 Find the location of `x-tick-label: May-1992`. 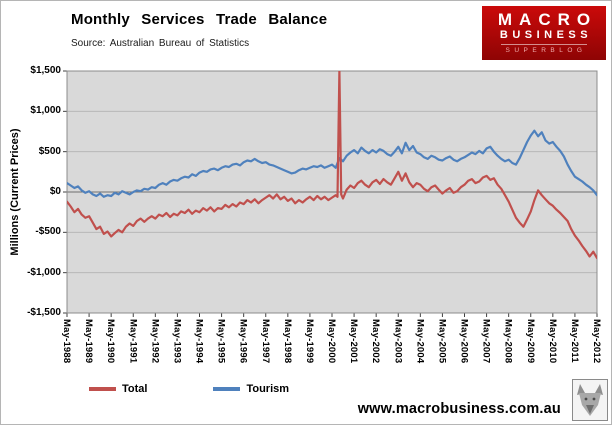

x-tick-label: May-1992 is located at coordinates (155, 341).